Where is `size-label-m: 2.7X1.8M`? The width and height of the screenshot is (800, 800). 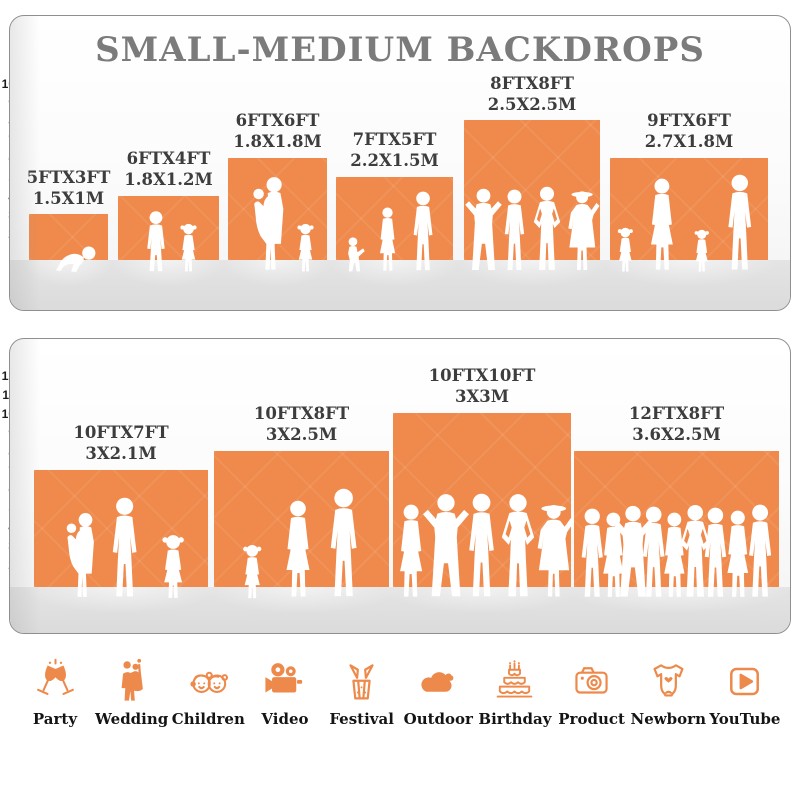 size-label-m: 2.7X1.8M is located at coordinates (689, 142).